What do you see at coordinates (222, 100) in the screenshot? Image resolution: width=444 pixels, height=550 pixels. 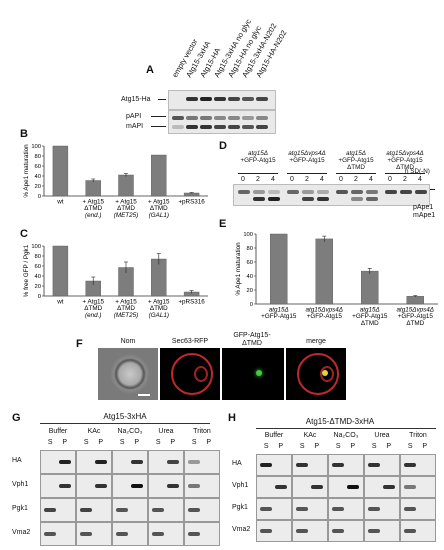 I see `panel-a-blot-top` at bounding box center [222, 100].